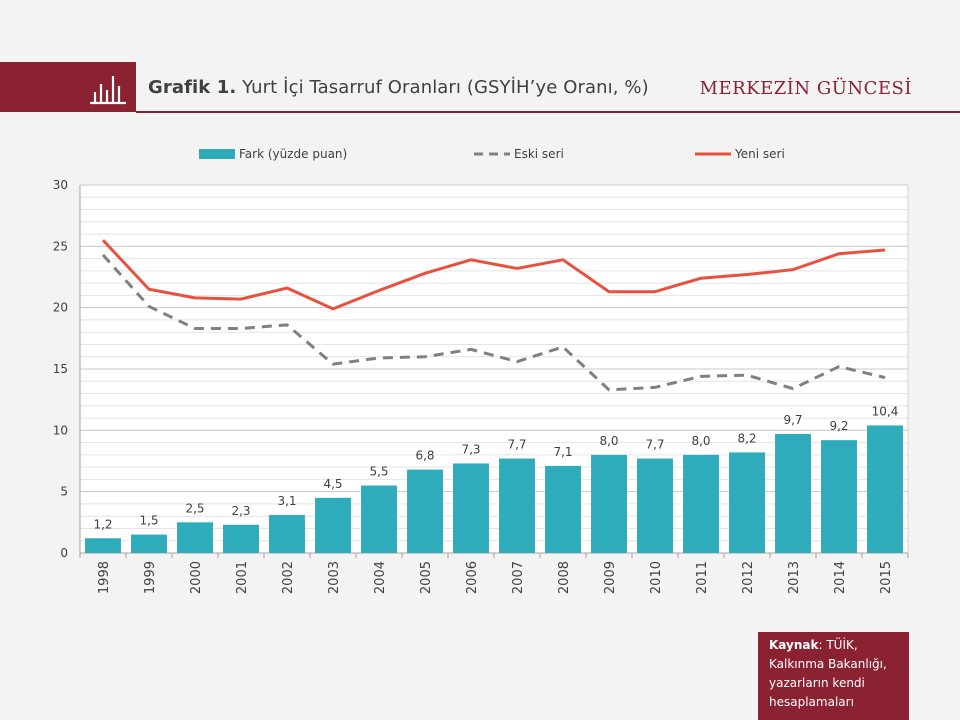 This screenshot has width=960, height=720. I want to click on brand-name: MERKEZİN GÜNCESİ, so click(805, 88).